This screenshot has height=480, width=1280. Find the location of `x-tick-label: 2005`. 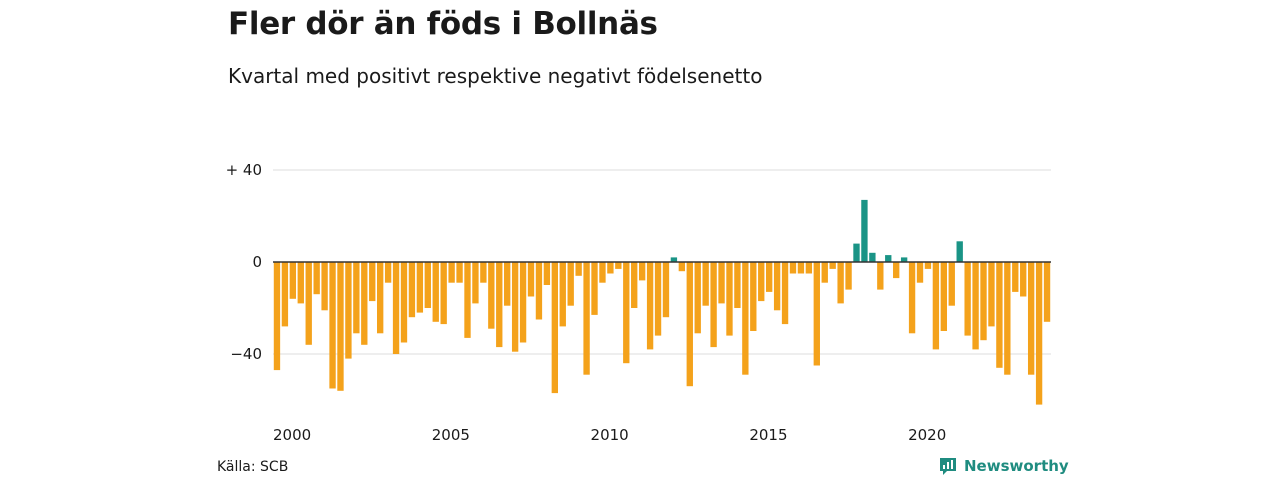

x-tick-label: 2005 is located at coordinates (451, 435).